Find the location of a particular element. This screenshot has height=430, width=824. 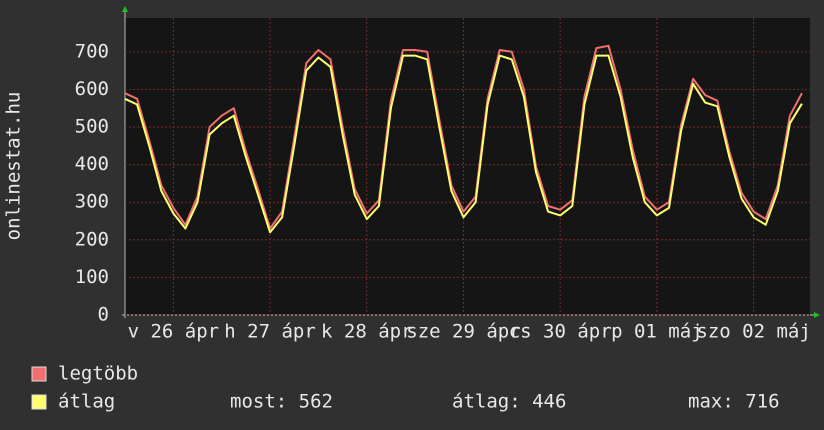

y-tick-label: 700 is located at coordinates (92, 51).